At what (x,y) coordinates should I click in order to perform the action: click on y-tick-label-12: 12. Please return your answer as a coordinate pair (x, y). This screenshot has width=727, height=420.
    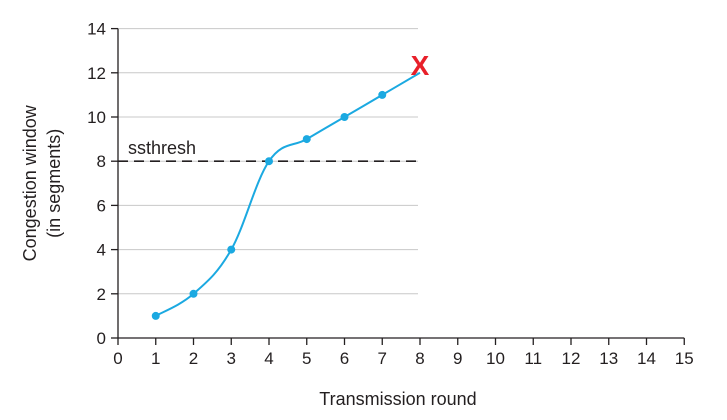
    Looking at the image, I should click on (96, 73).